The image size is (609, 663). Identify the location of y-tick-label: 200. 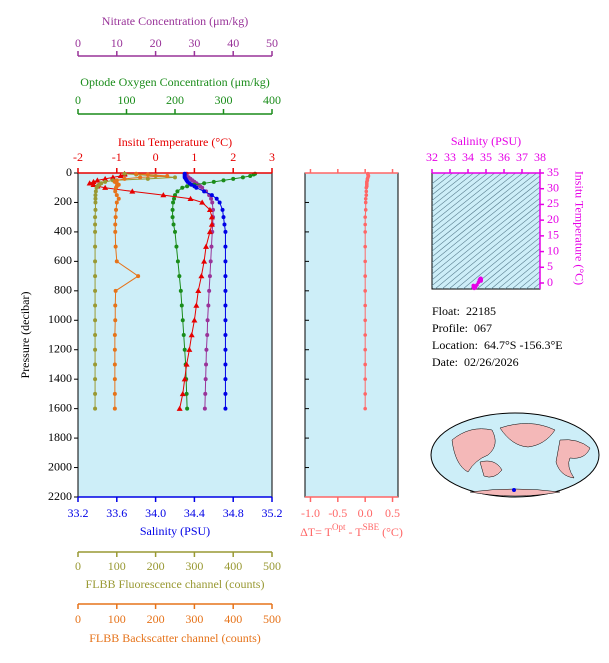
(63, 201).